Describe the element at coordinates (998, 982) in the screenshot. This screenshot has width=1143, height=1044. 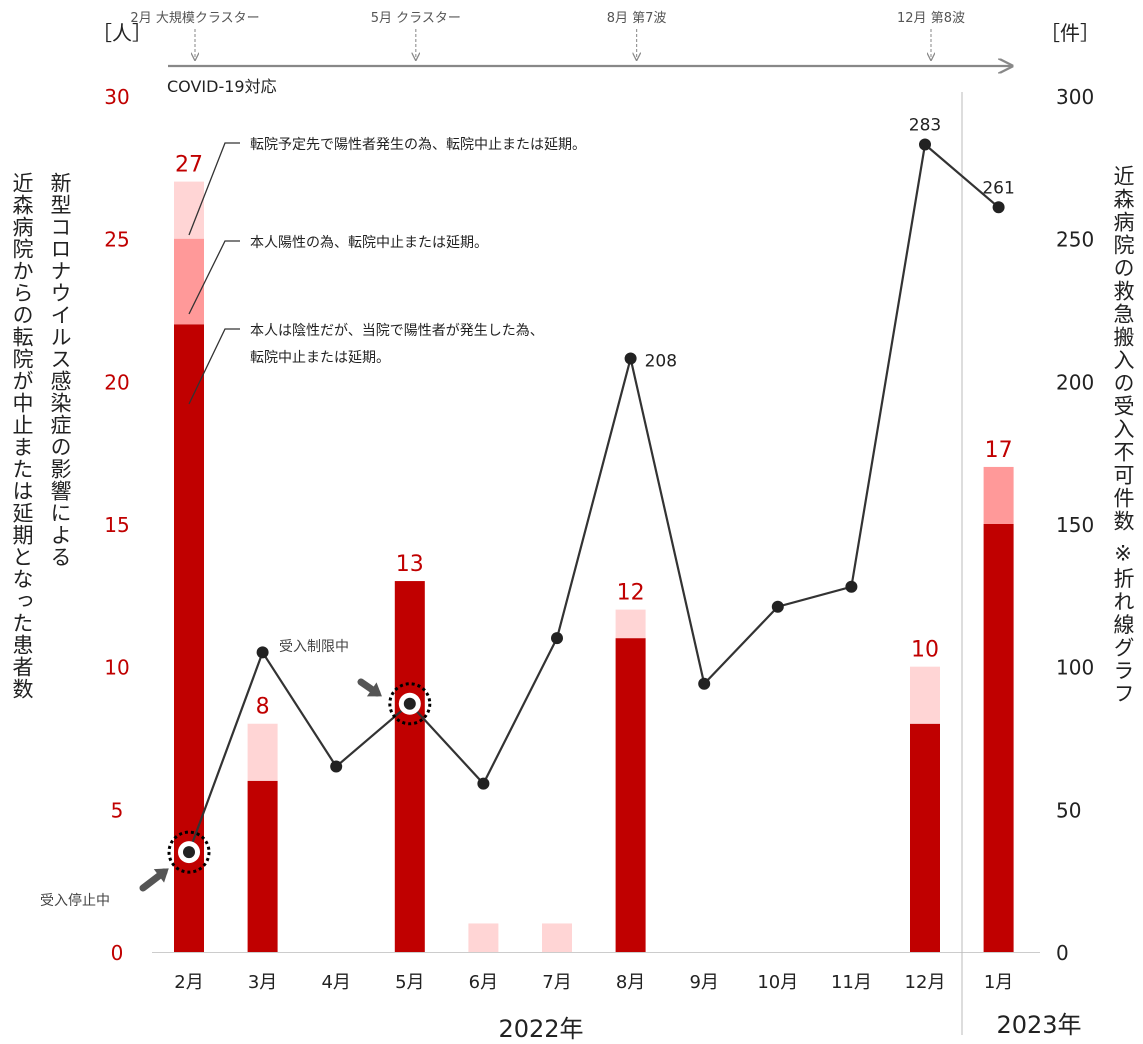
I see `x-axis-tick-label: 1月` at that location.